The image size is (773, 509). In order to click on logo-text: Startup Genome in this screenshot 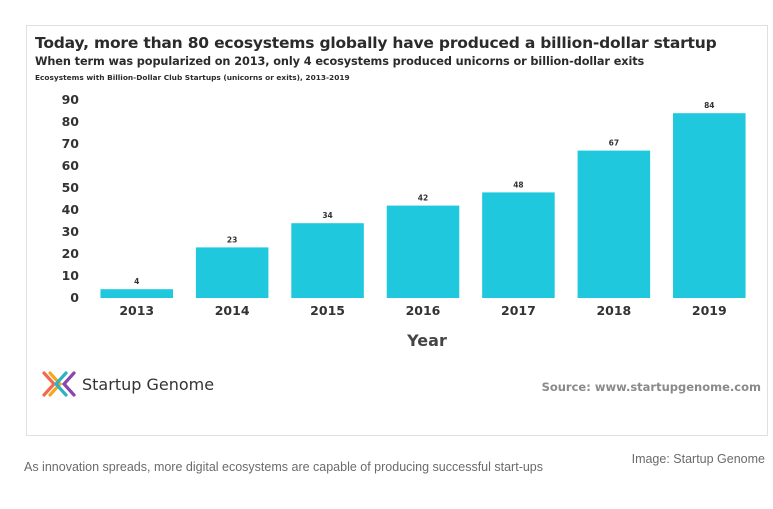, I will do `click(148, 384)`.